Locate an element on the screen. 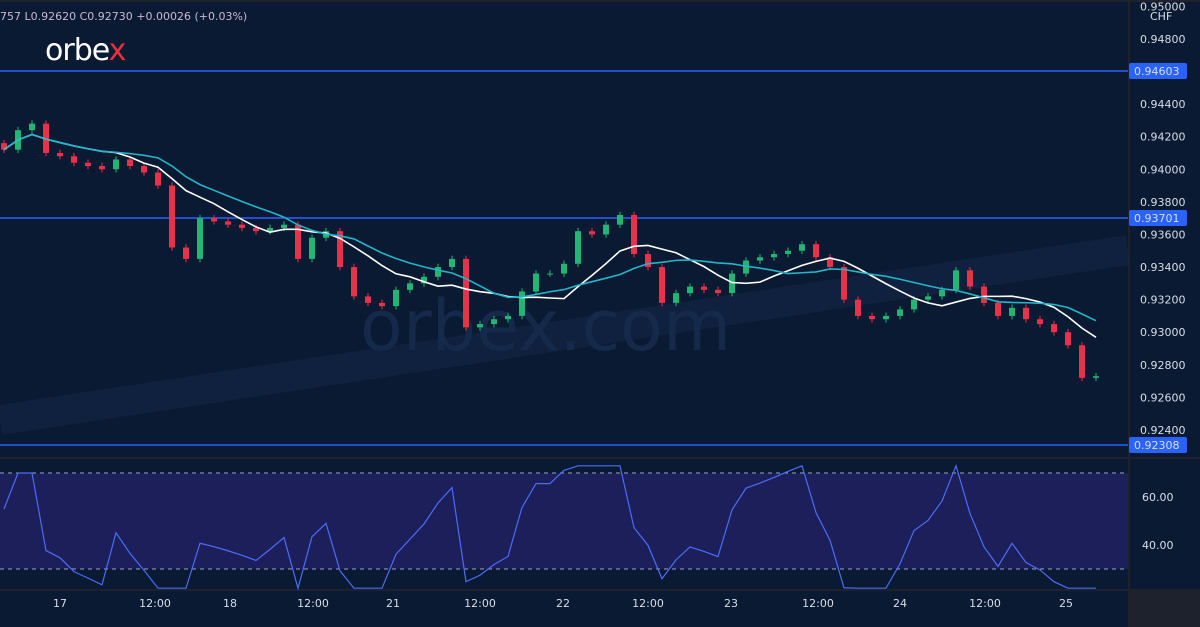 This screenshot has width=1200, height=627. price-tick-label: 0.93600 is located at coordinates (1163, 234).